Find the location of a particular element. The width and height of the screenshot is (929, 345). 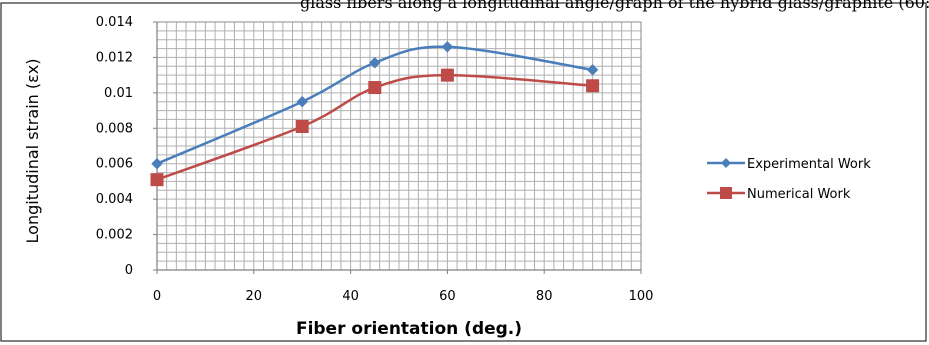

legend-label: Numerical Work is located at coordinates (799, 194).